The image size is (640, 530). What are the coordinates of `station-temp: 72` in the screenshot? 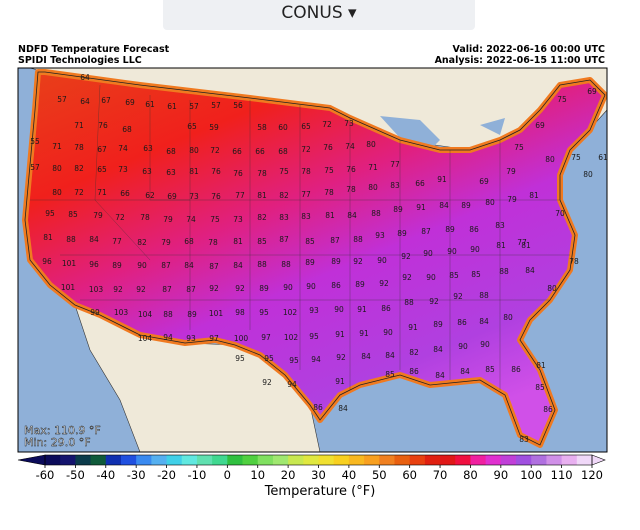 It's located at (306, 149).